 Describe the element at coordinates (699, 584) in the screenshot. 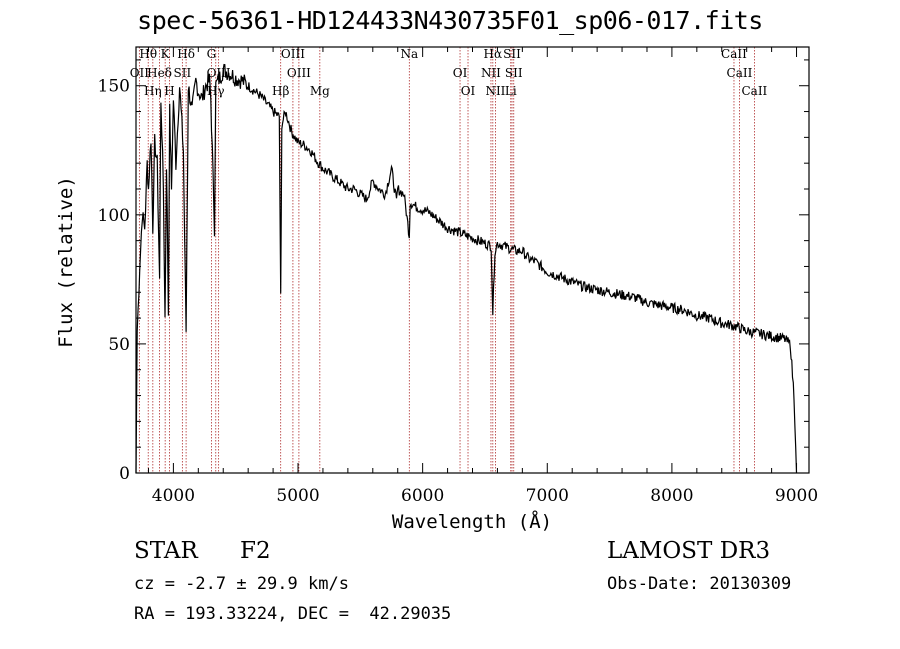

I see `obs-date: Obs-Date: 20130309` at that location.